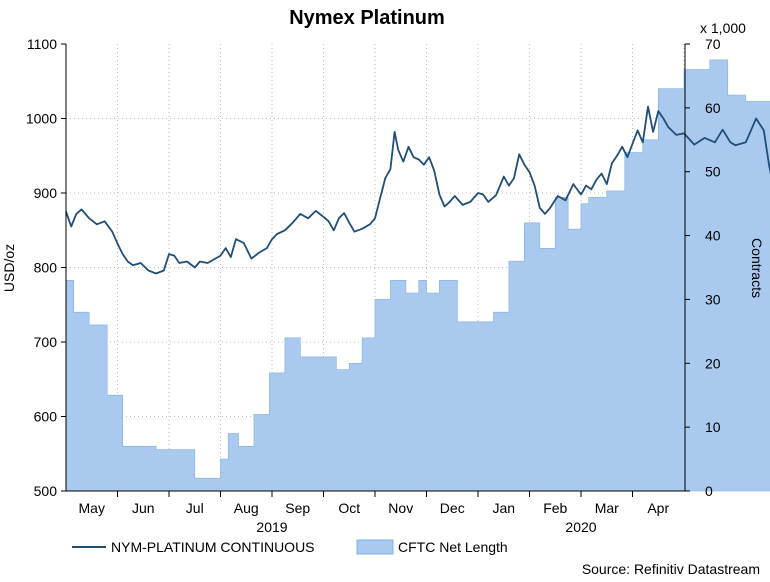  Describe the element at coordinates (297, 508) in the screenshot. I see `x-tick-label-sep: Sep` at that location.